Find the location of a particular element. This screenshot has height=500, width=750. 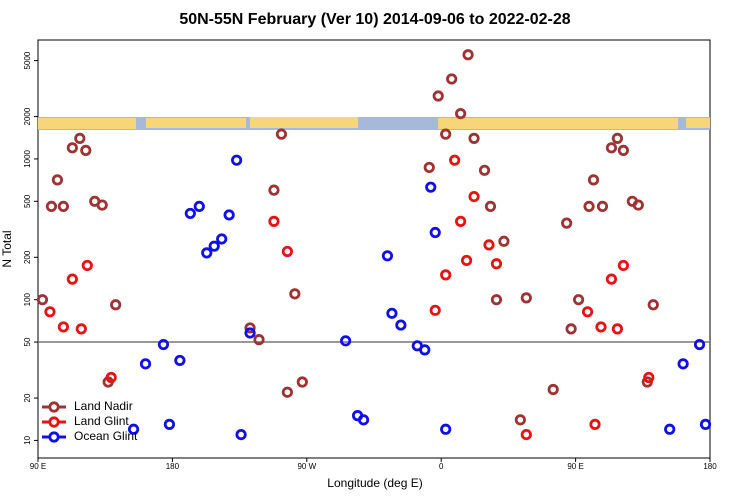

y-tick-label: 1000 is located at coordinates (27, 158).